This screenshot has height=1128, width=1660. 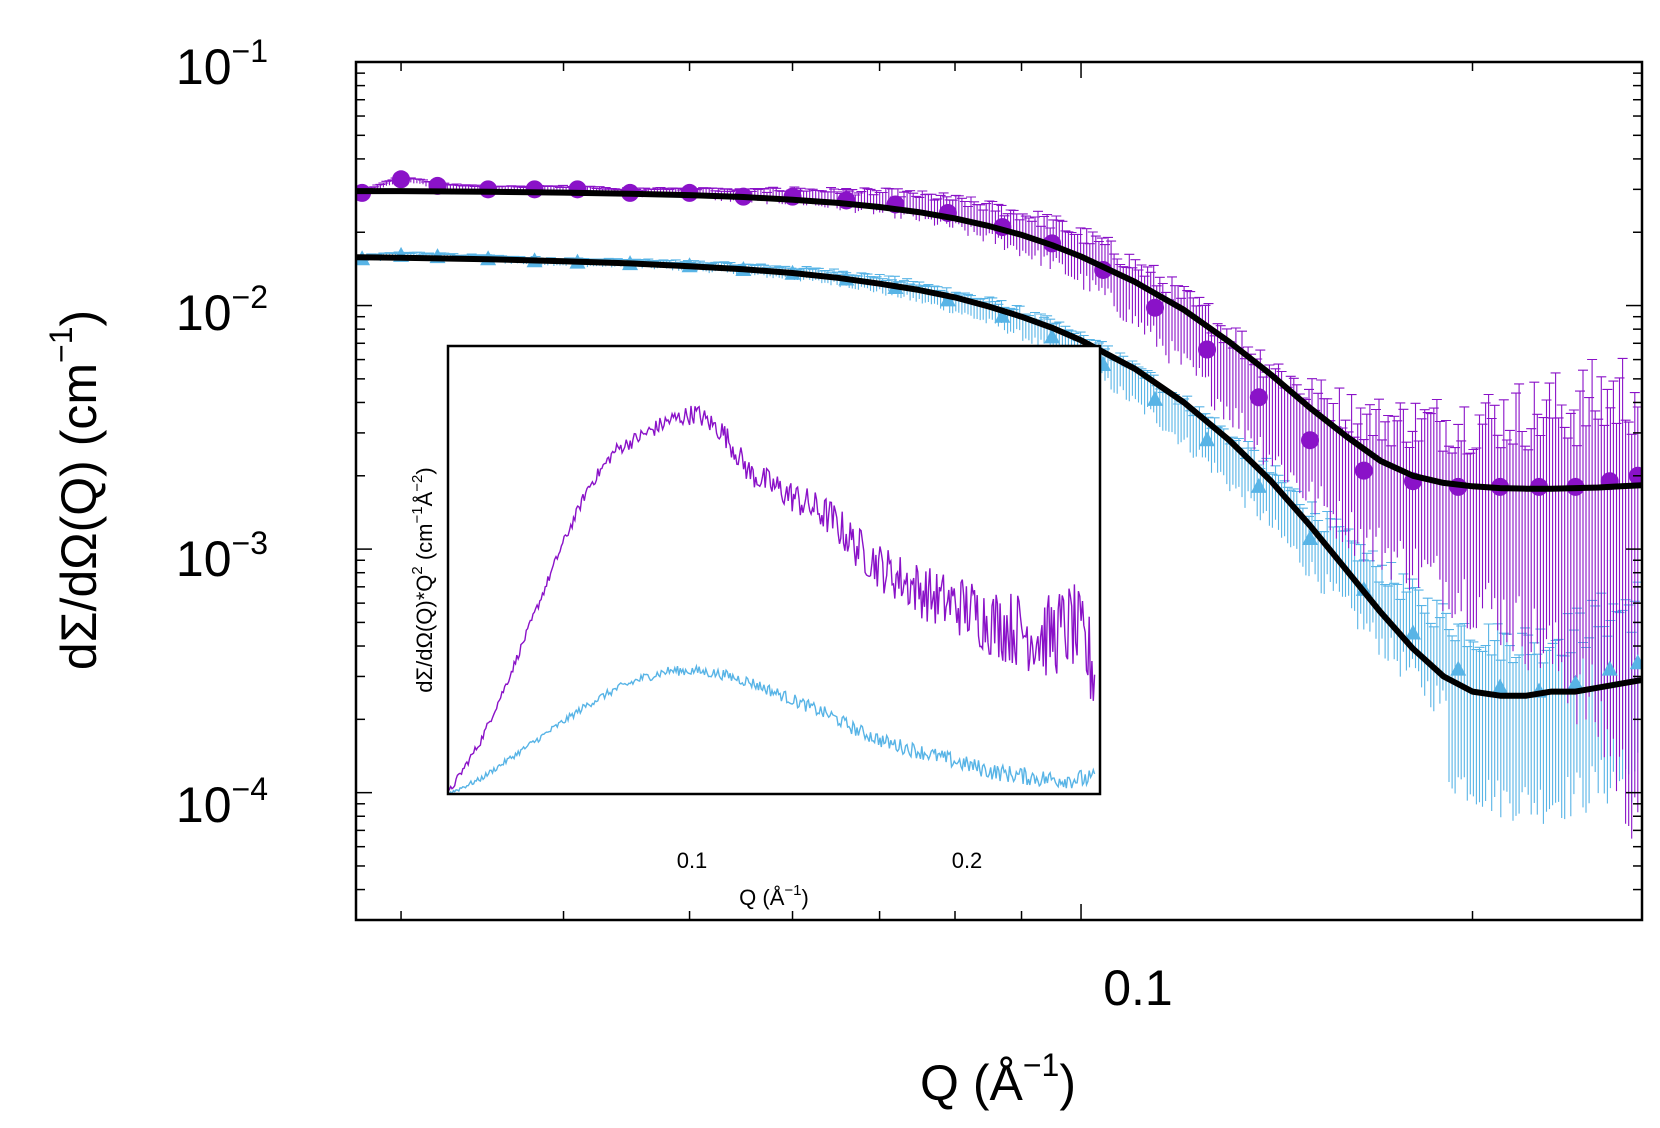 I want to click on y-tick-exp: −4, so click(x=250, y=789).